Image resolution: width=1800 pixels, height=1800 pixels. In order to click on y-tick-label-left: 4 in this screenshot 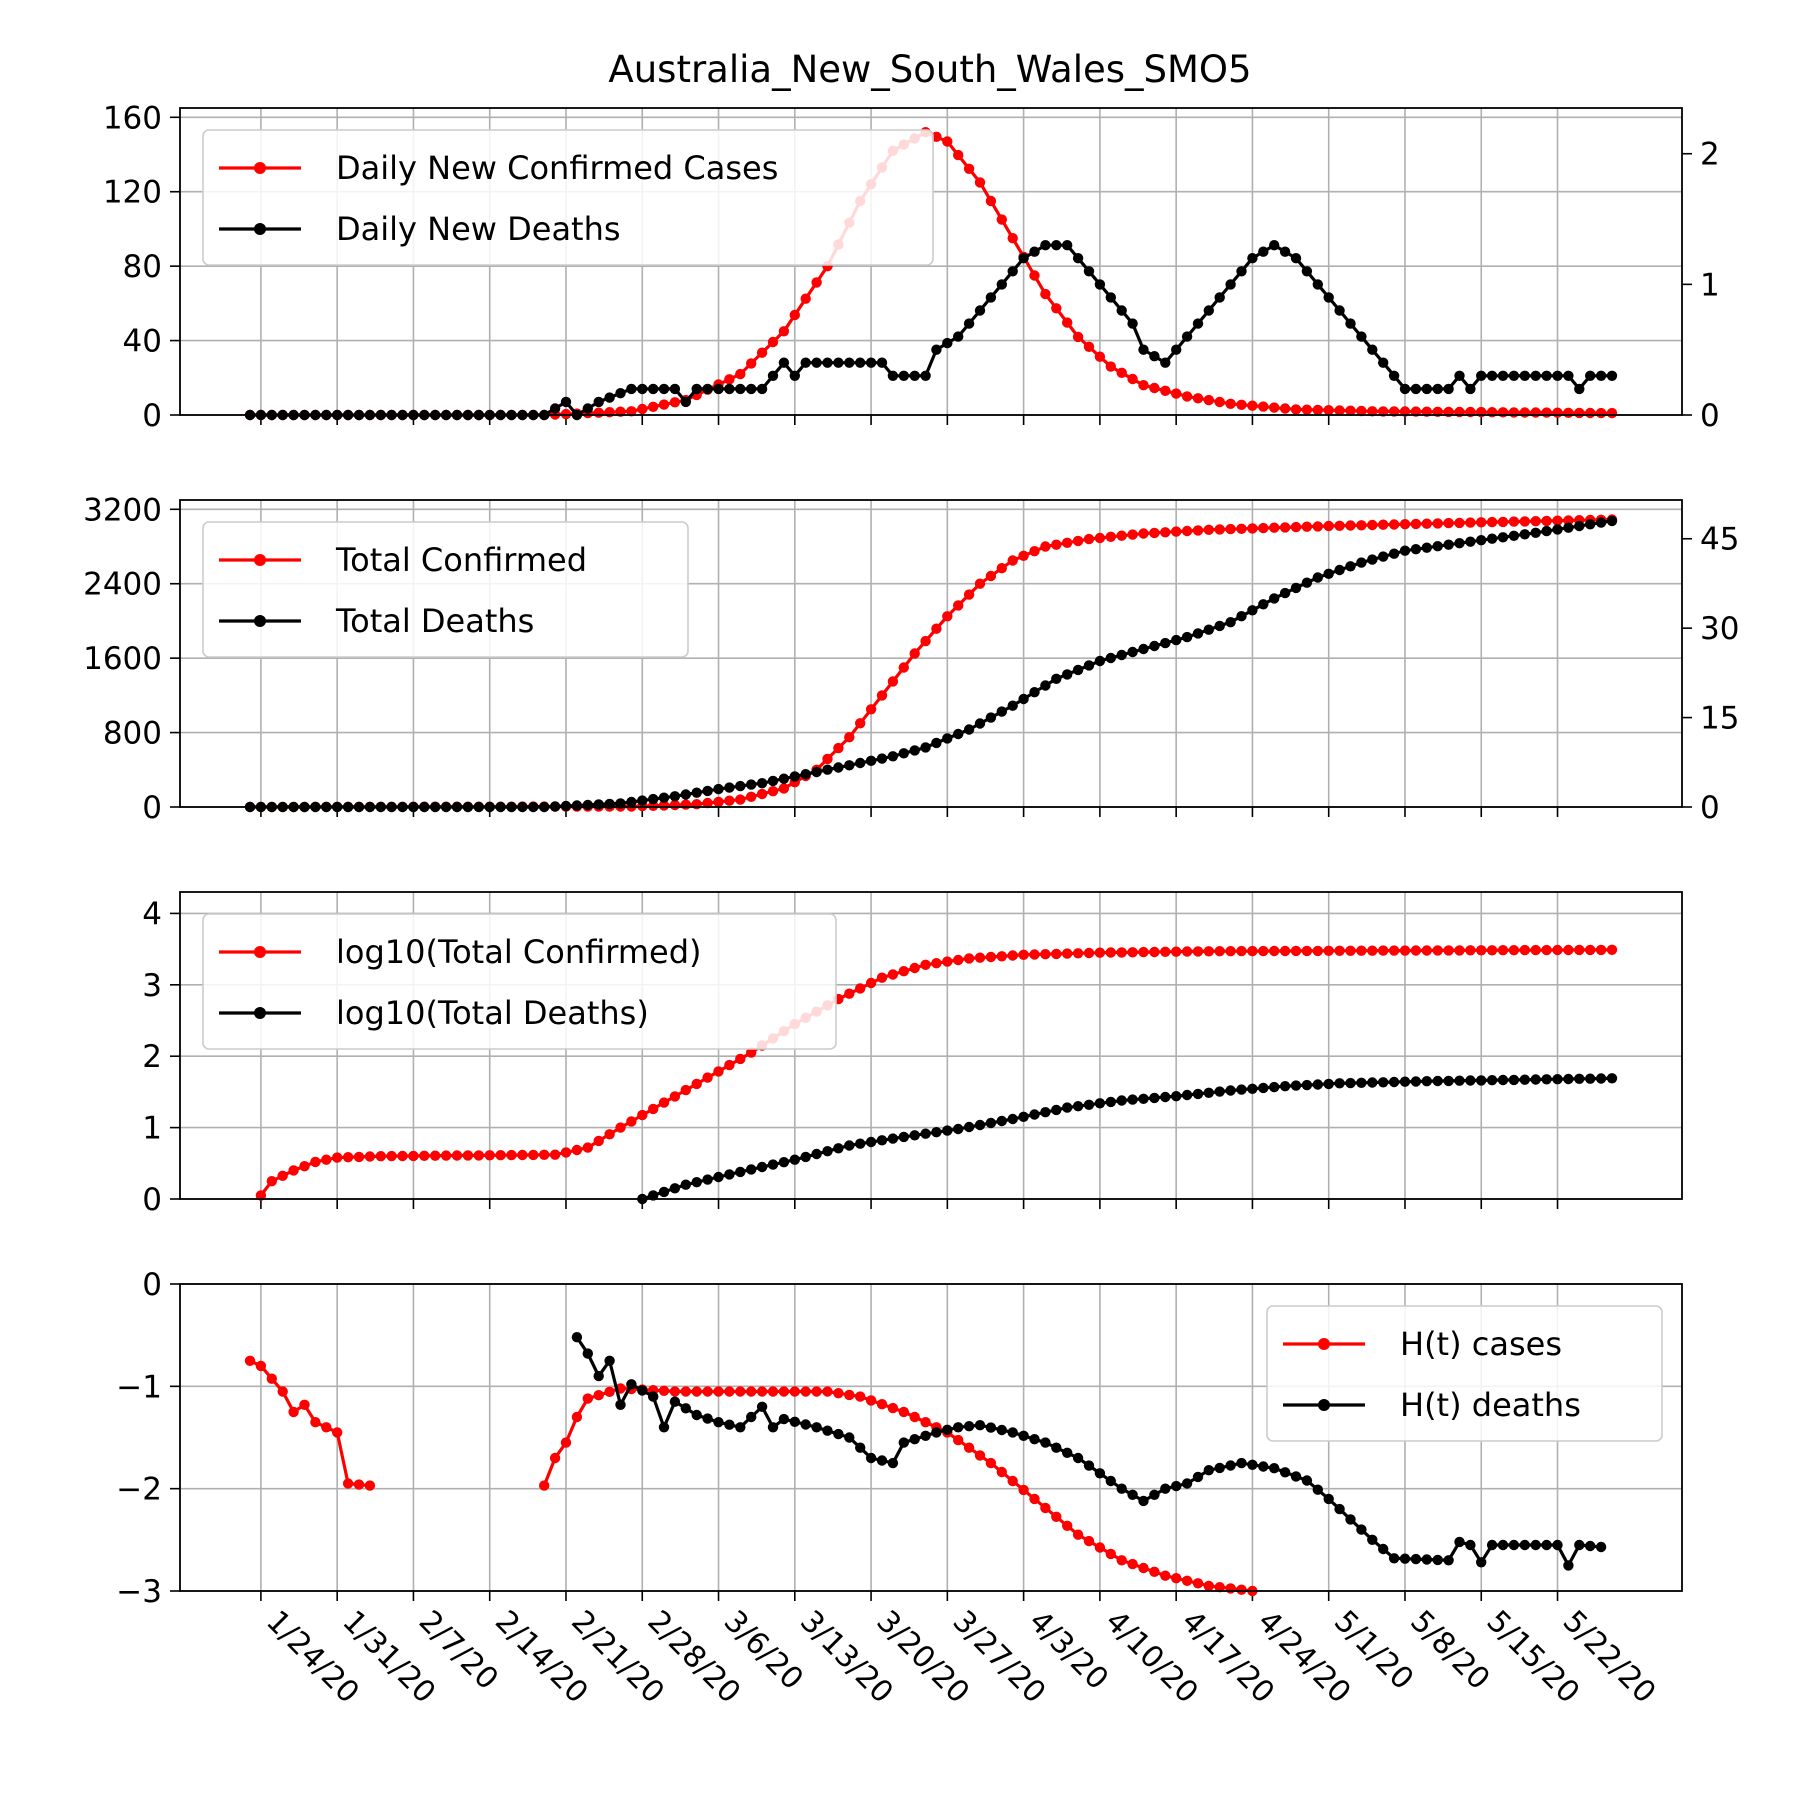, I will do `click(152, 914)`.